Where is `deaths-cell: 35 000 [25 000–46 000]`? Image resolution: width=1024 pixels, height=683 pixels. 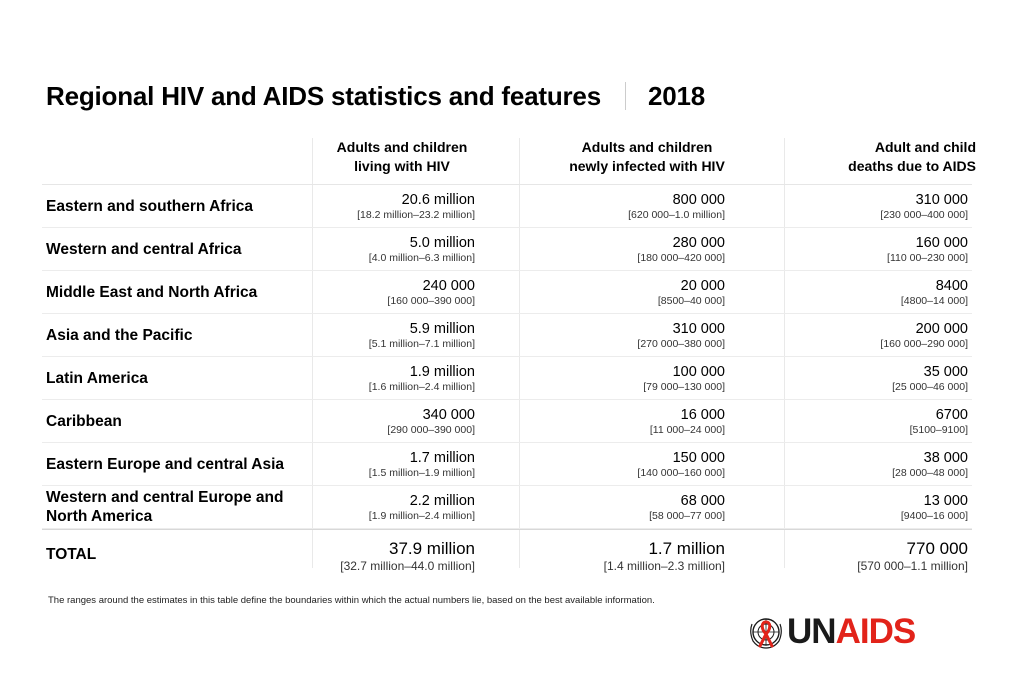 deaths-cell: 35 000 [25 000–46 000] is located at coordinates (930, 379).